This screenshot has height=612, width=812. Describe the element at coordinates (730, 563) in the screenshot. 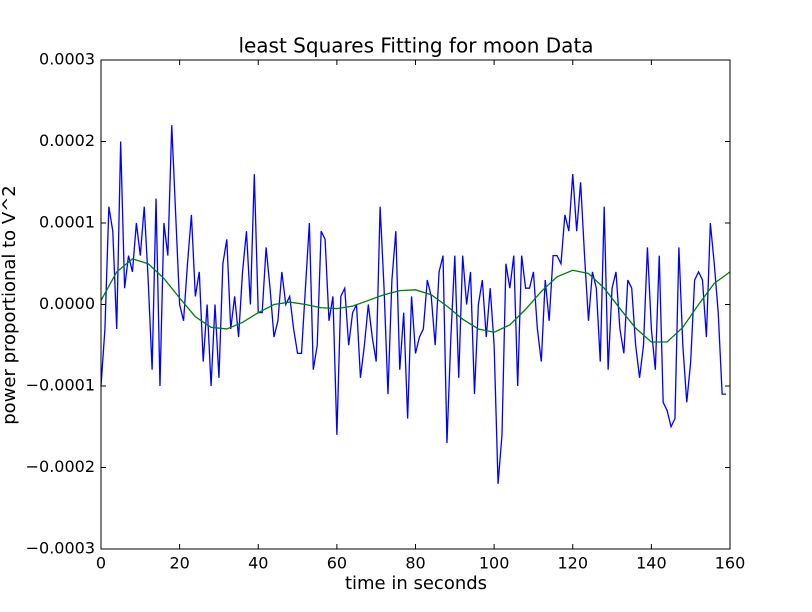

I see `x-tick-label: 160` at that location.